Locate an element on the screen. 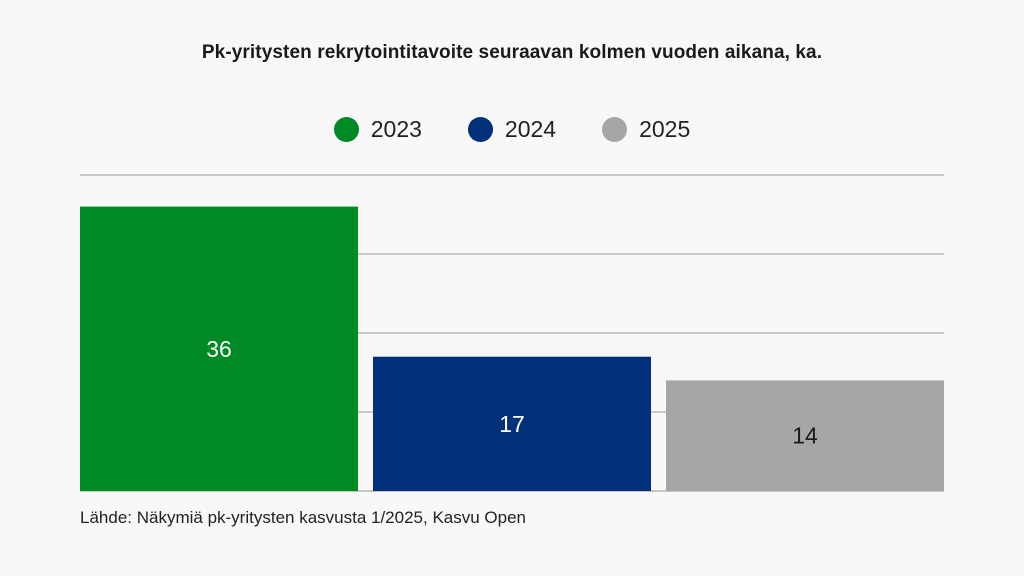  bar-2024 is located at coordinates (512, 423).